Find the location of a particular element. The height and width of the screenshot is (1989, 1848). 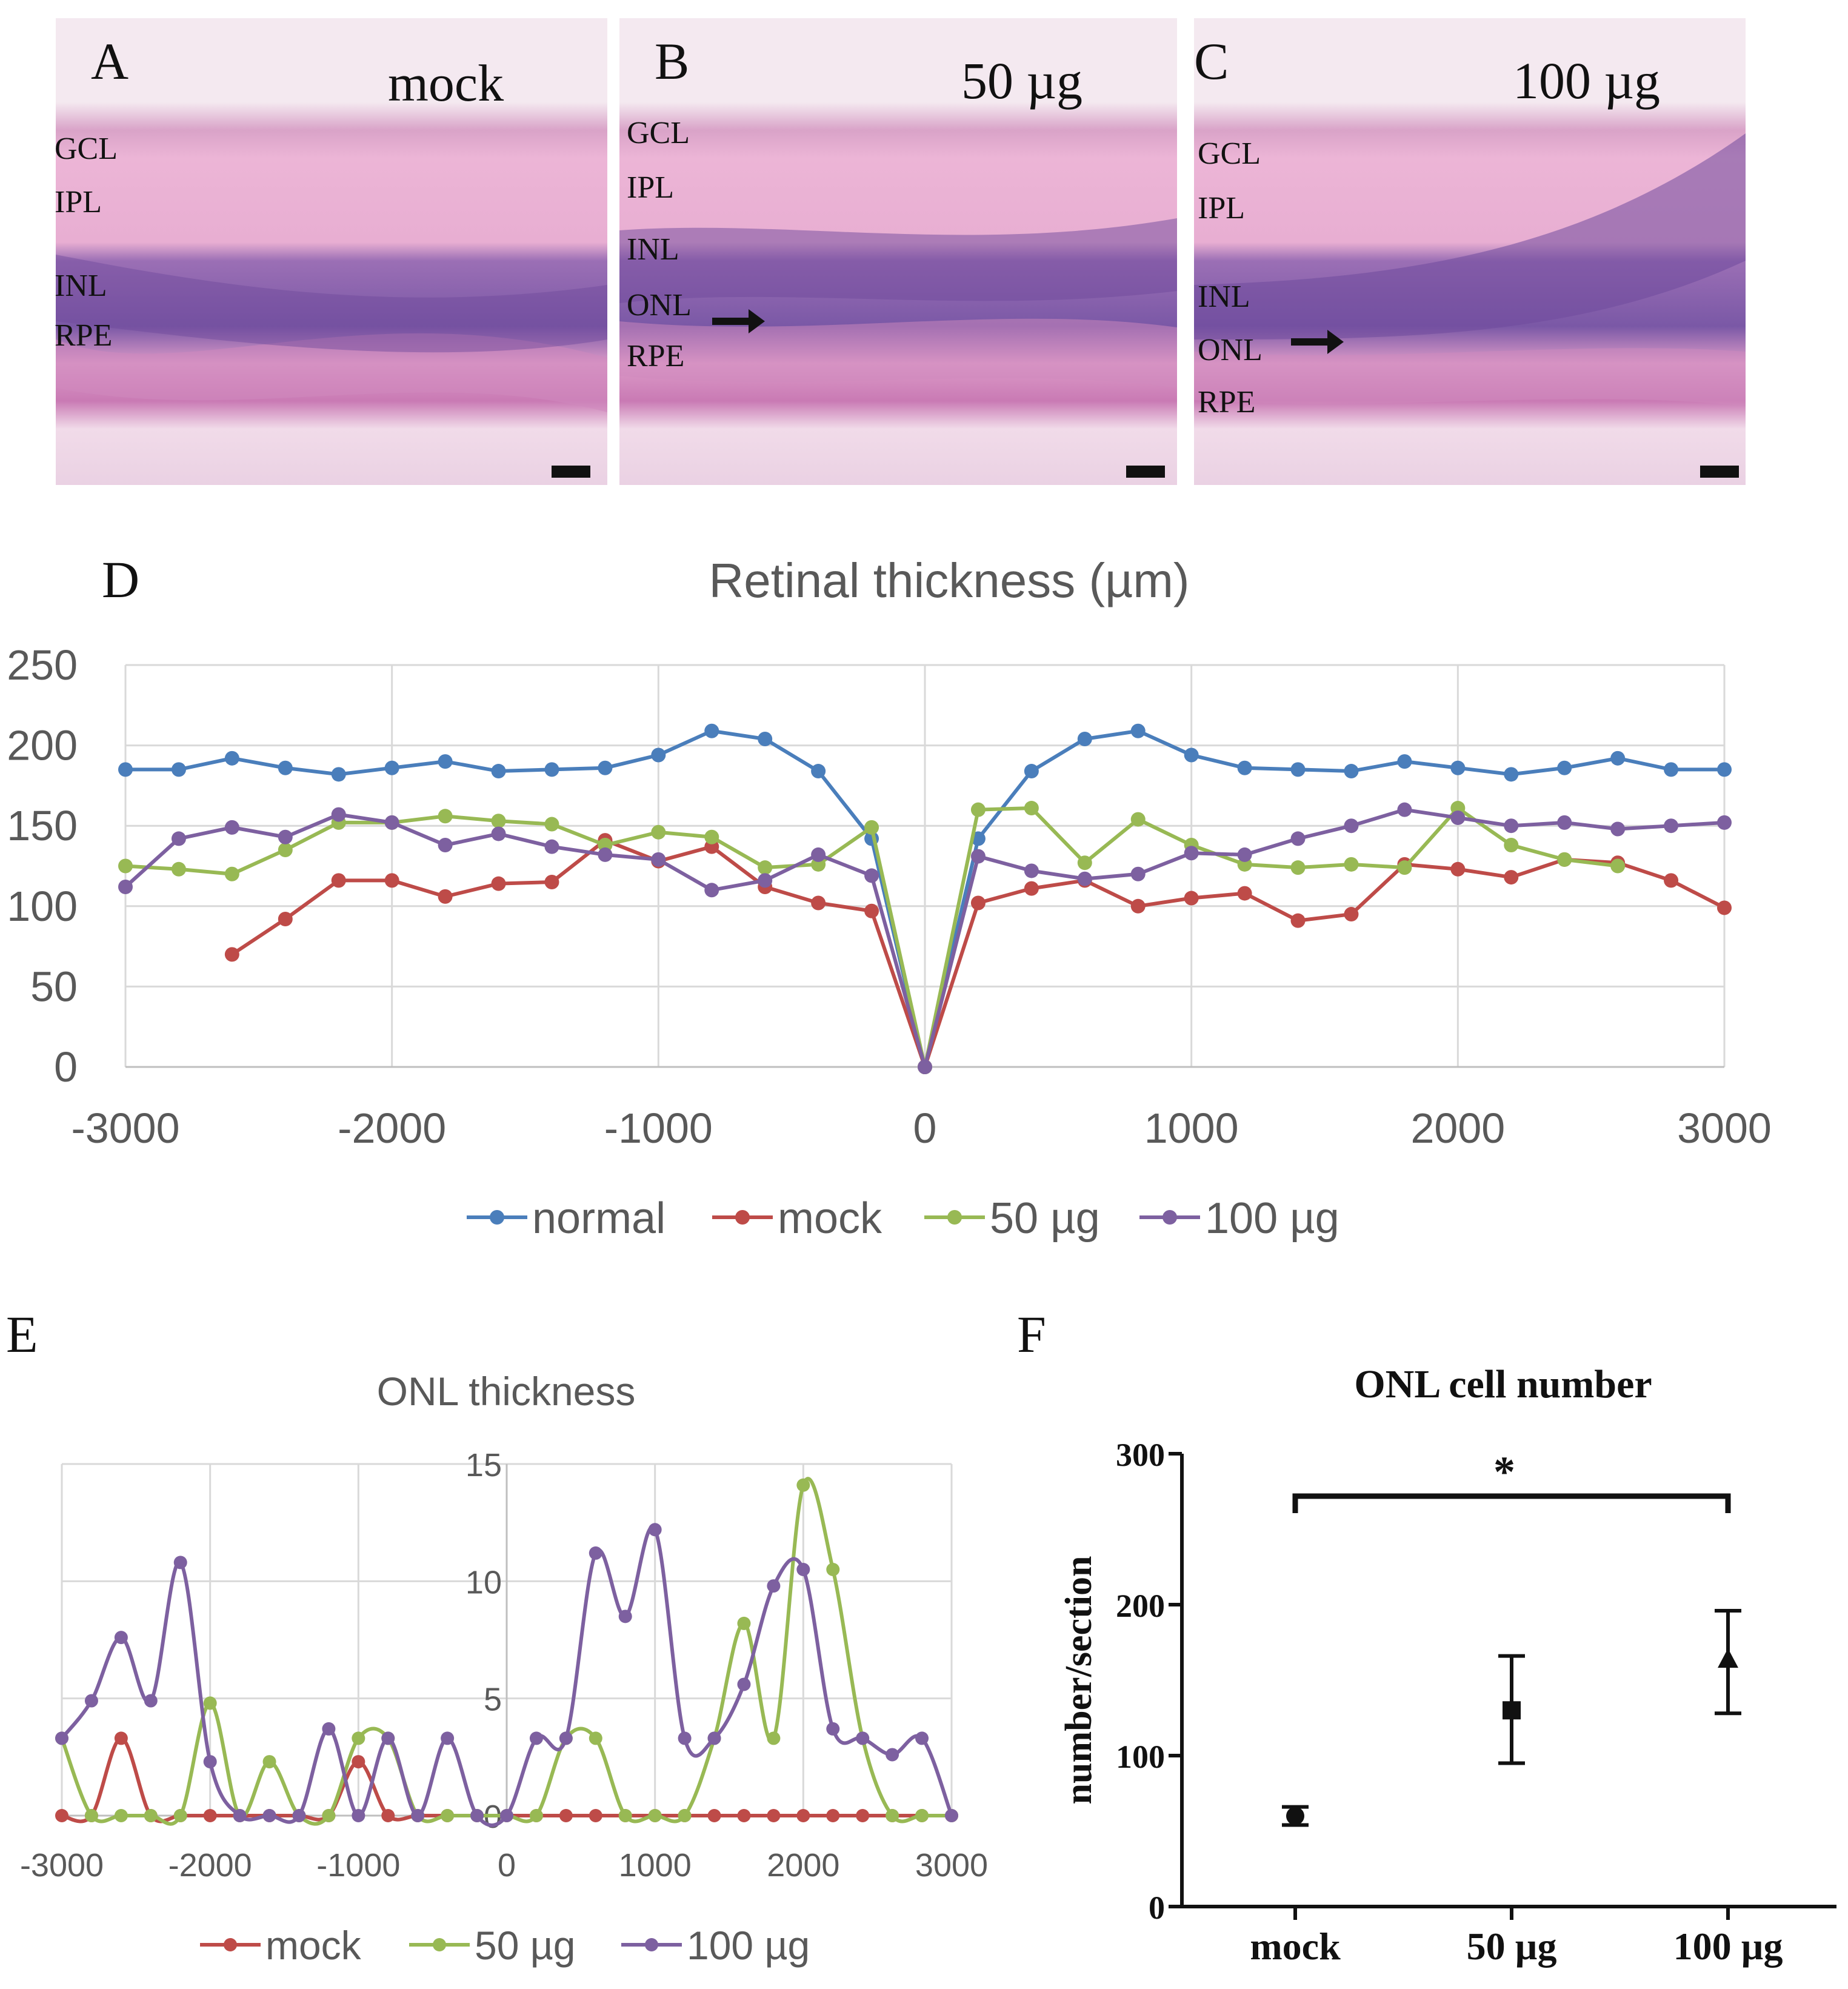

x-tick-label: mock is located at coordinates (1296, 1946).